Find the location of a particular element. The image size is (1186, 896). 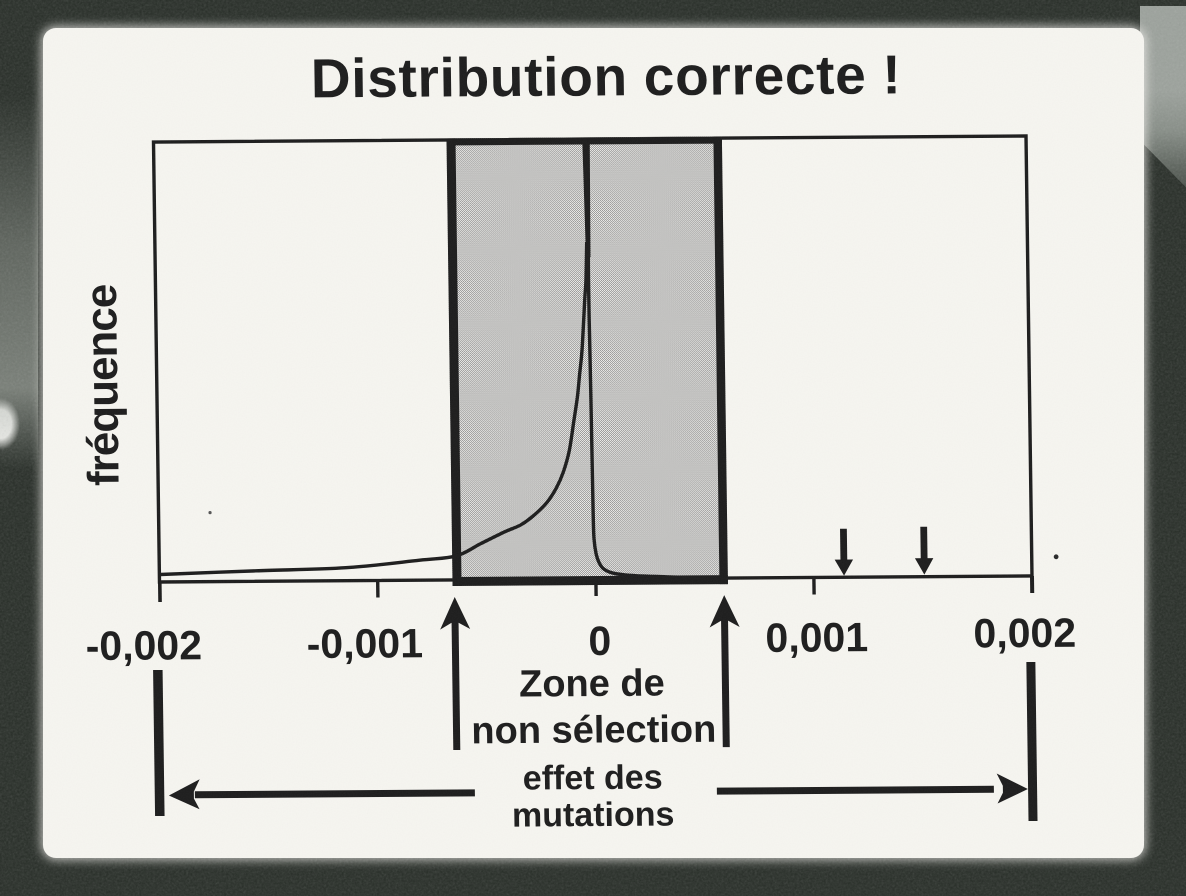

svg-text: Distribution correcte ! is located at coordinates (605, 76).